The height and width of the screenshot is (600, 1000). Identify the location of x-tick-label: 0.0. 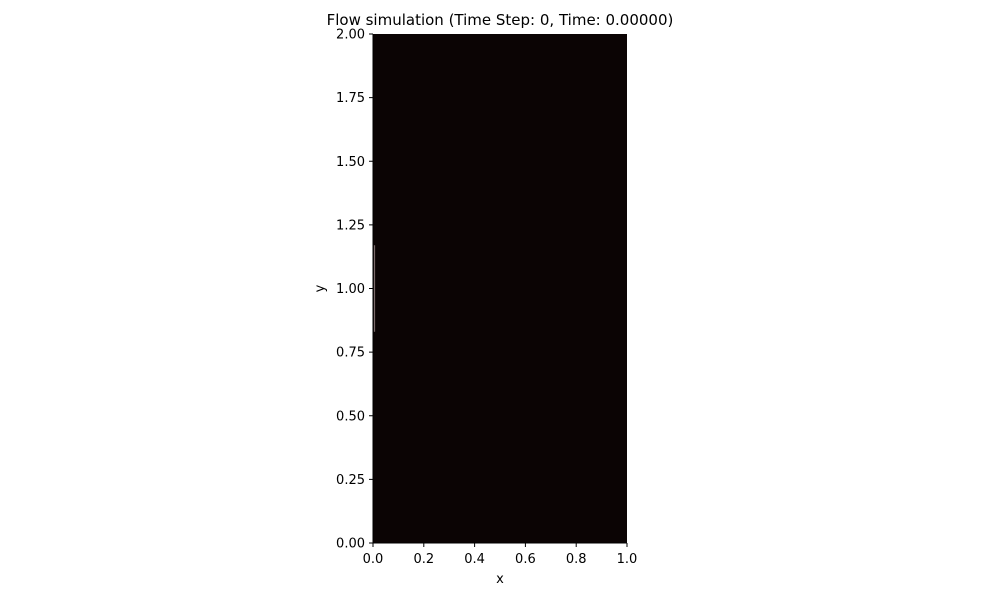
(373, 559).